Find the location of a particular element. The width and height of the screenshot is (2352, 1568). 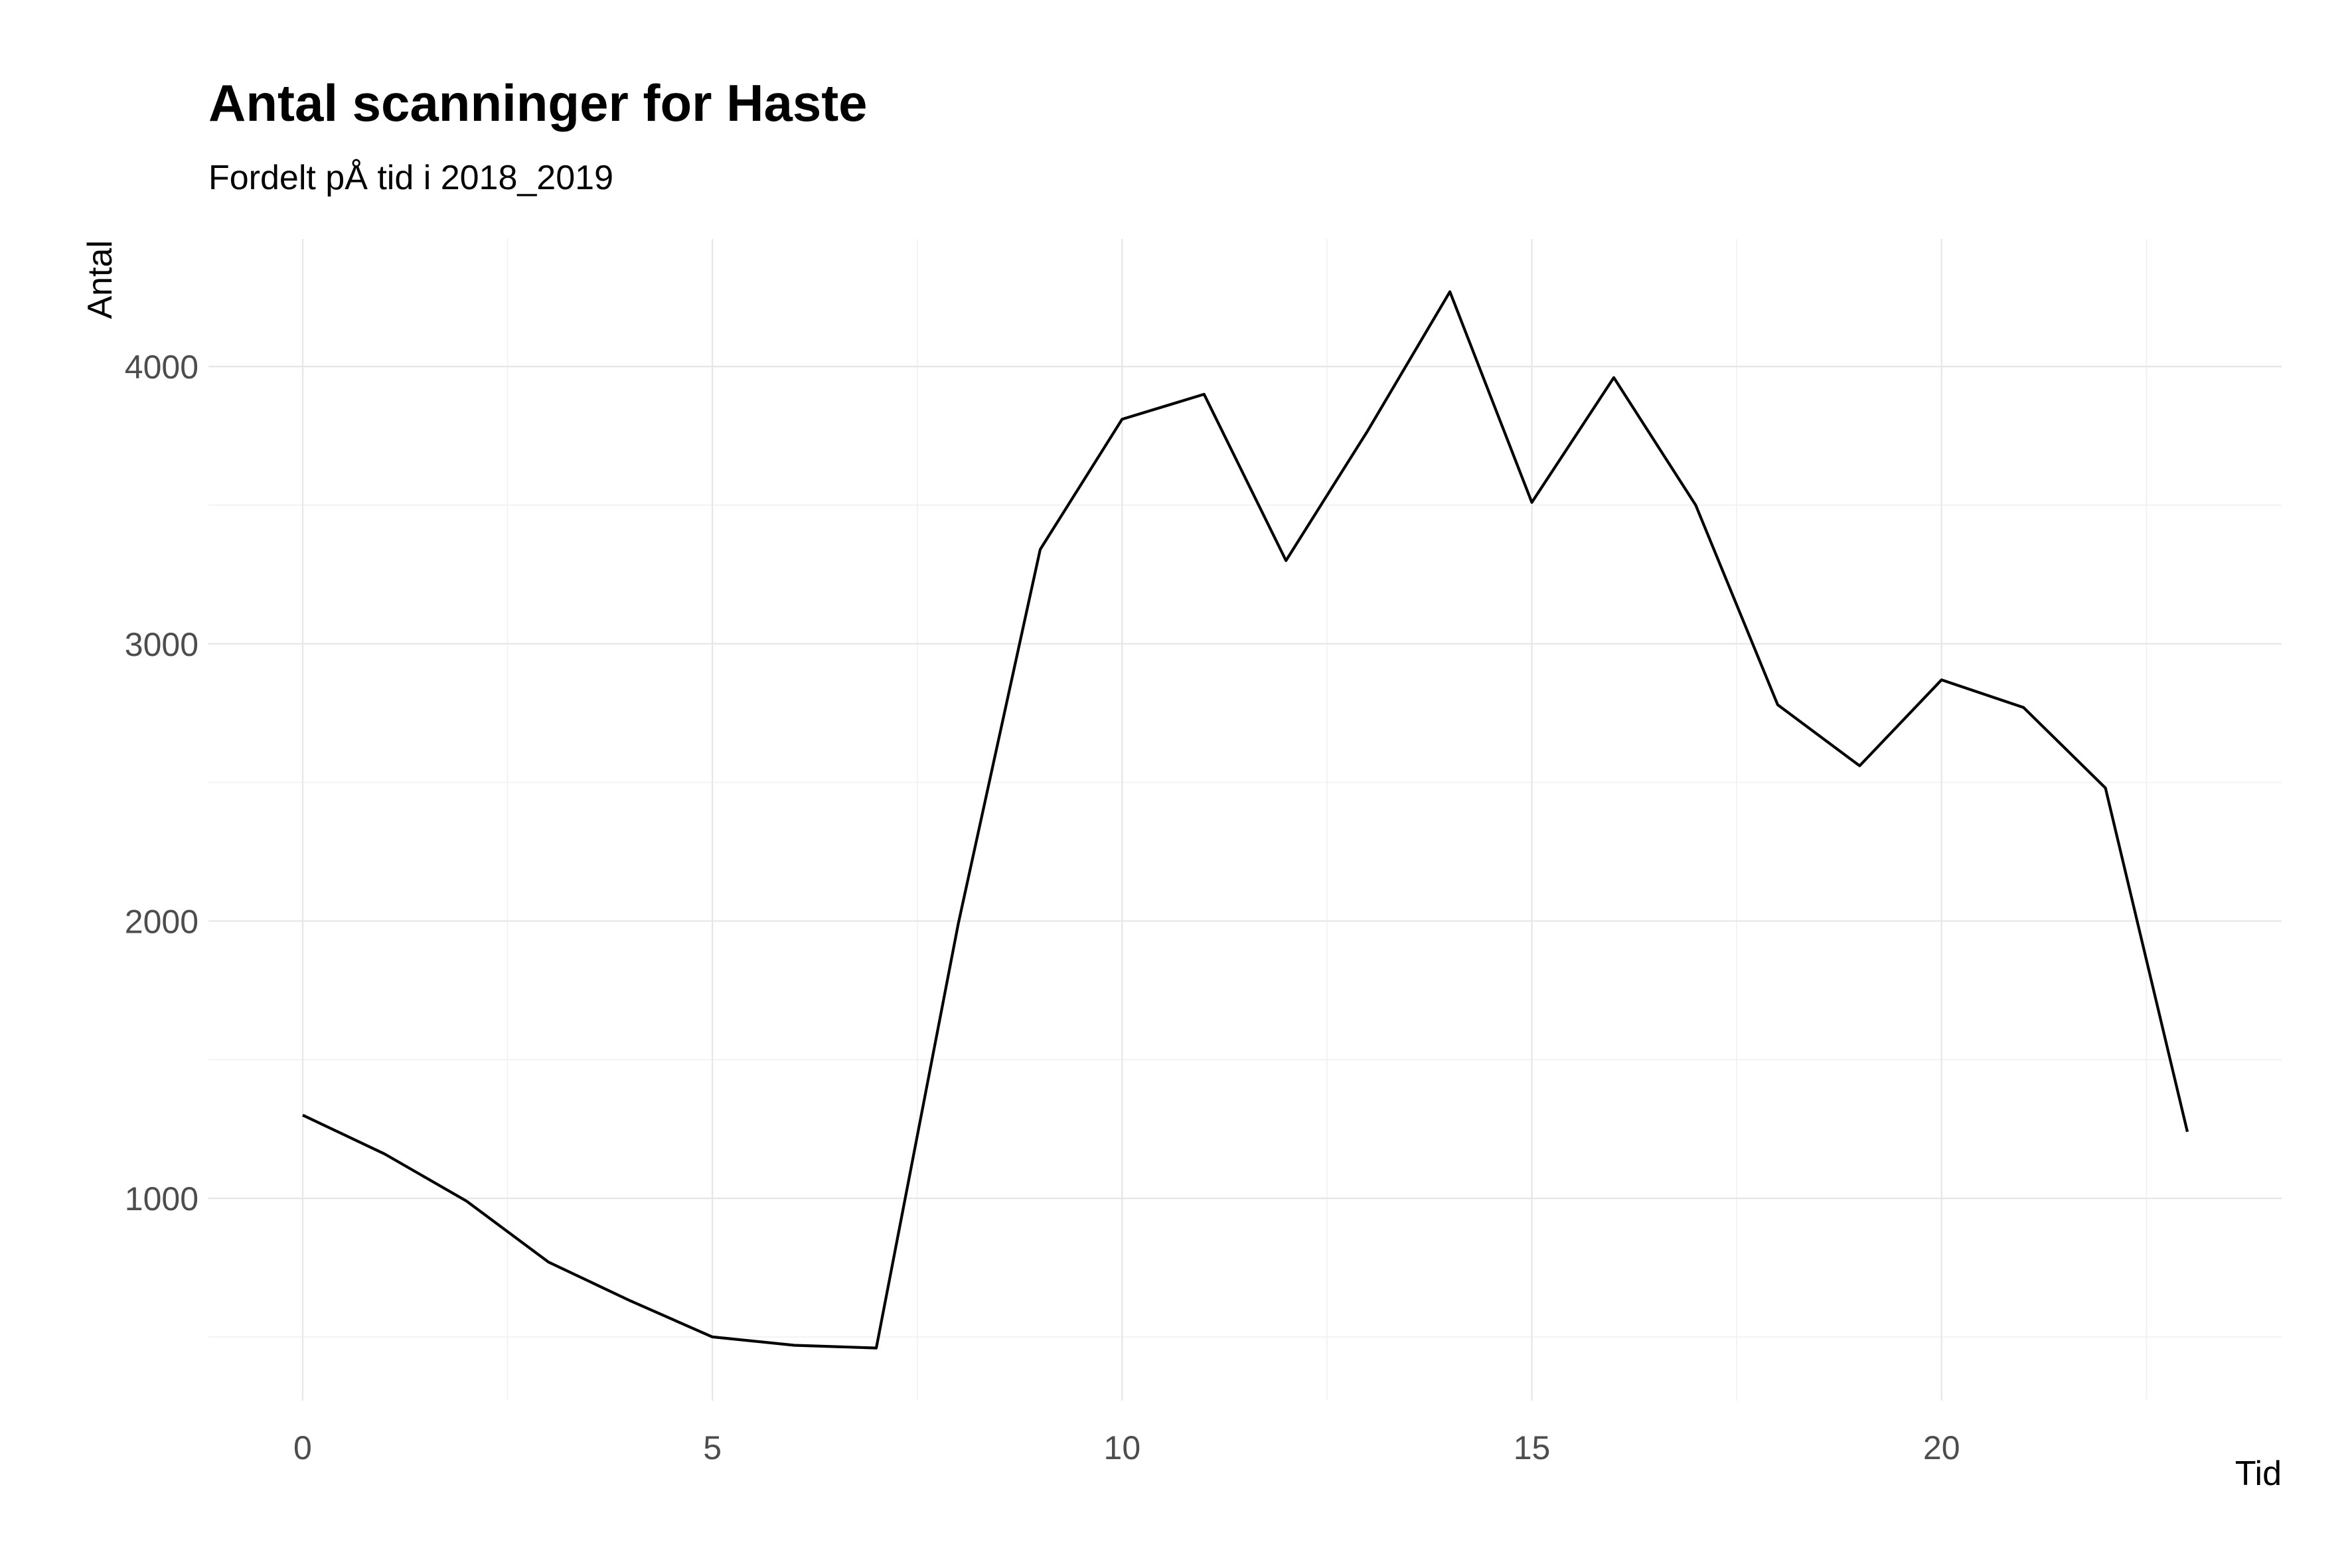

x-axis-title: Tid is located at coordinates (2259, 1474).